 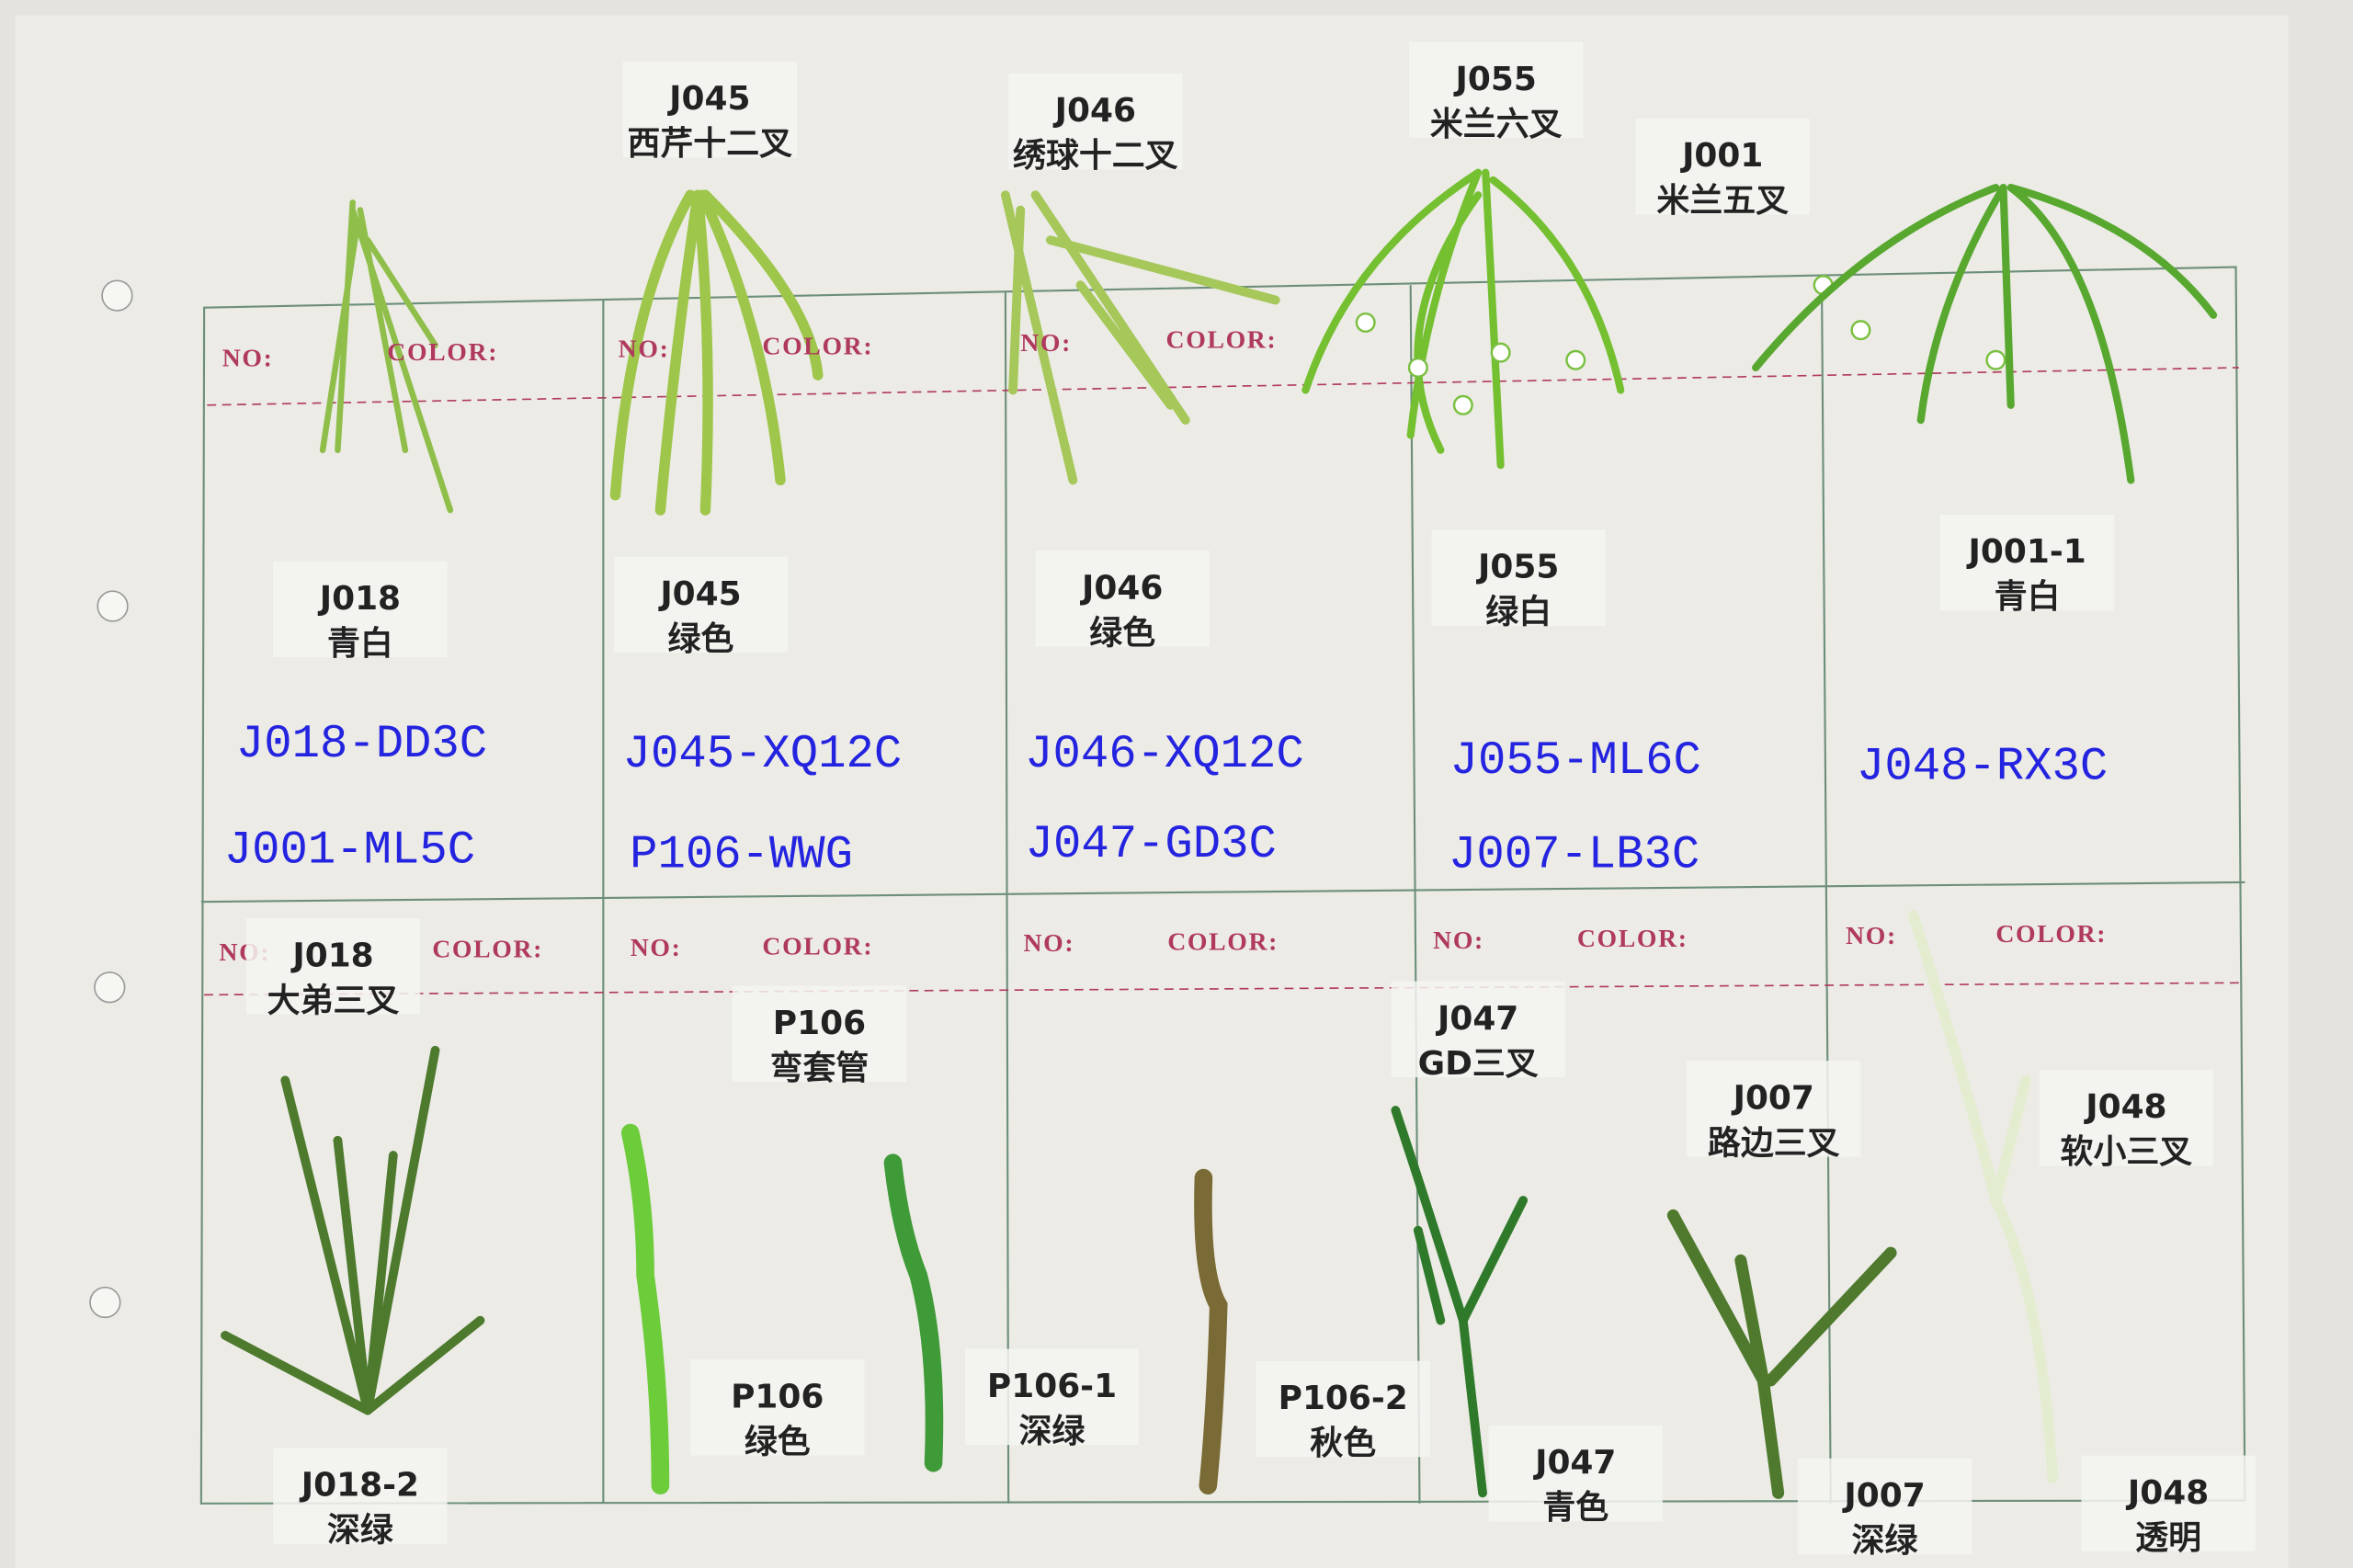 What do you see at coordinates (361, 745) in the screenshot?
I see `product-code: J018-DD3C` at bounding box center [361, 745].